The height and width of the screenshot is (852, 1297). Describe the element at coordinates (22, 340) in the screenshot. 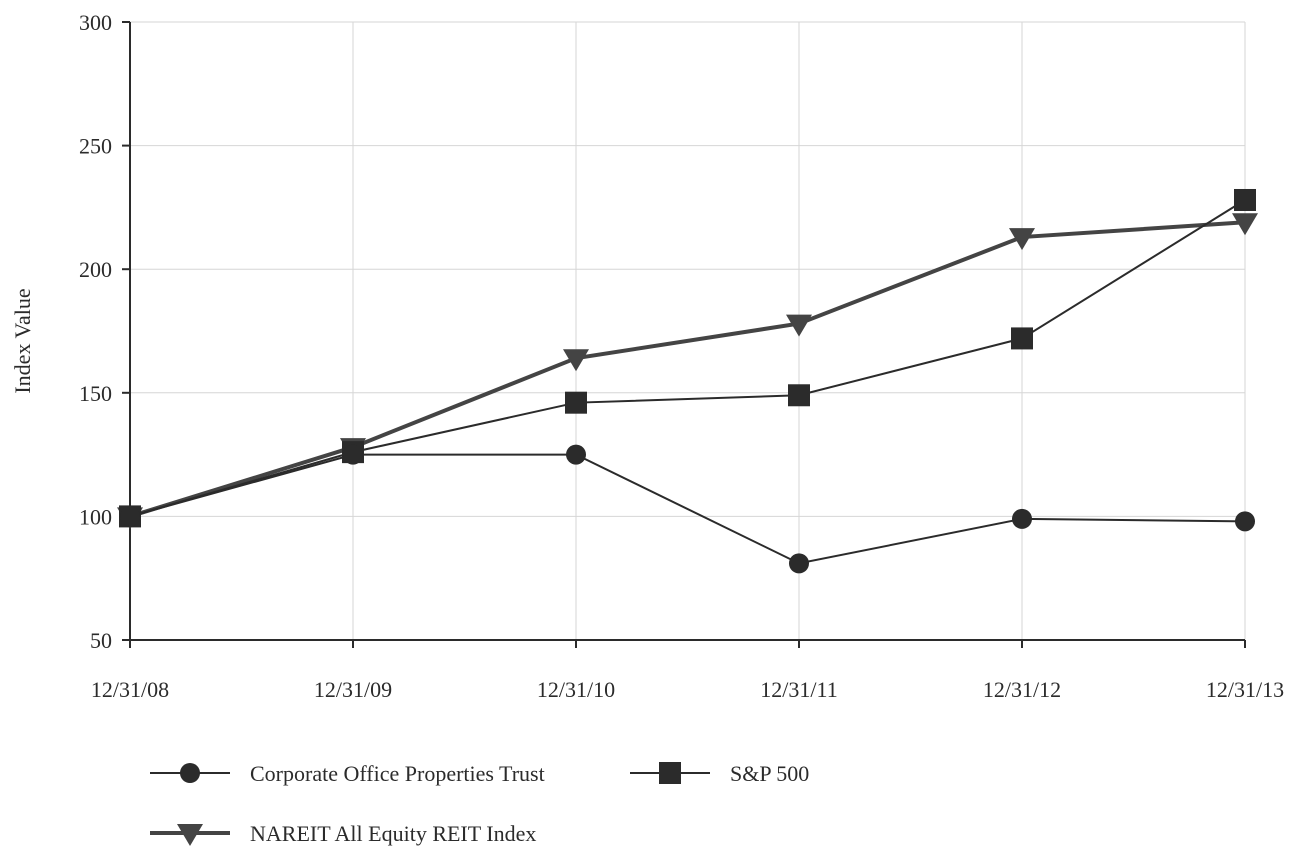

I see `y-axis-title: Index Value` at that location.